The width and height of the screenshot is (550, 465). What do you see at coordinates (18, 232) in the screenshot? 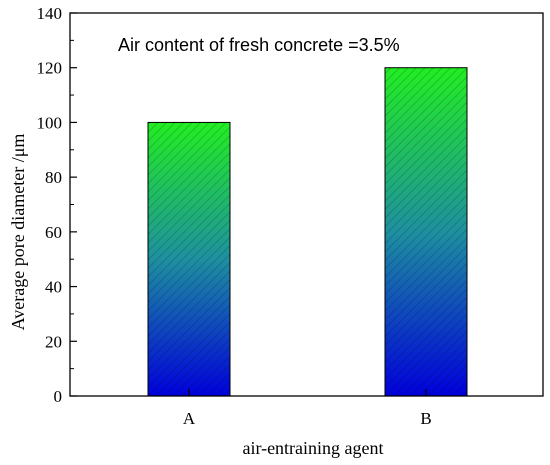
I see `y-axis-title: Average pore diameter /μm` at bounding box center [18, 232].